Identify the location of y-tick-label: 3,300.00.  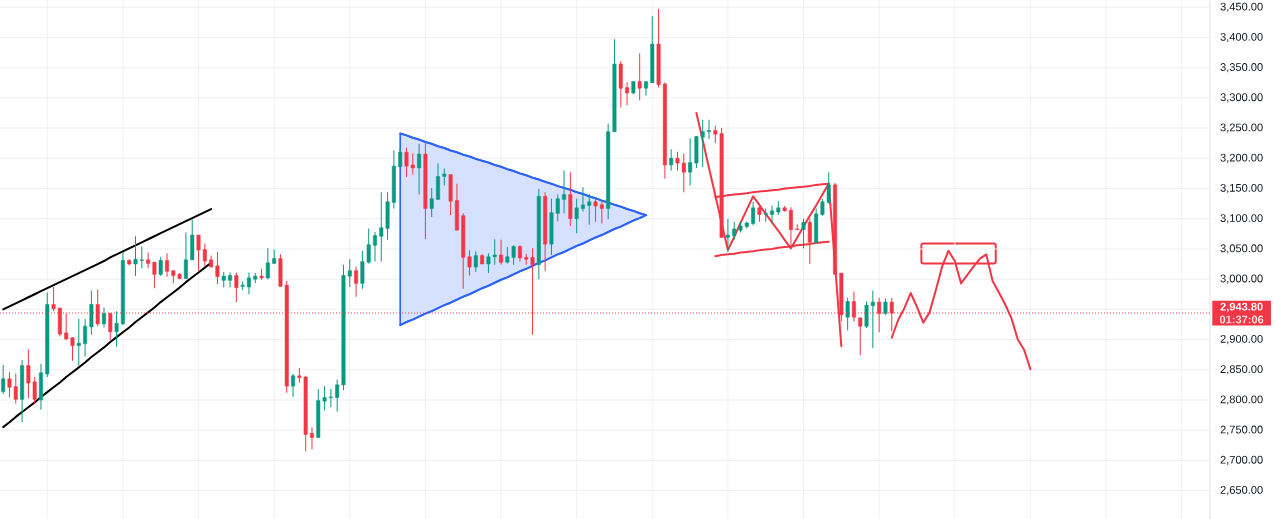
(1241, 98).